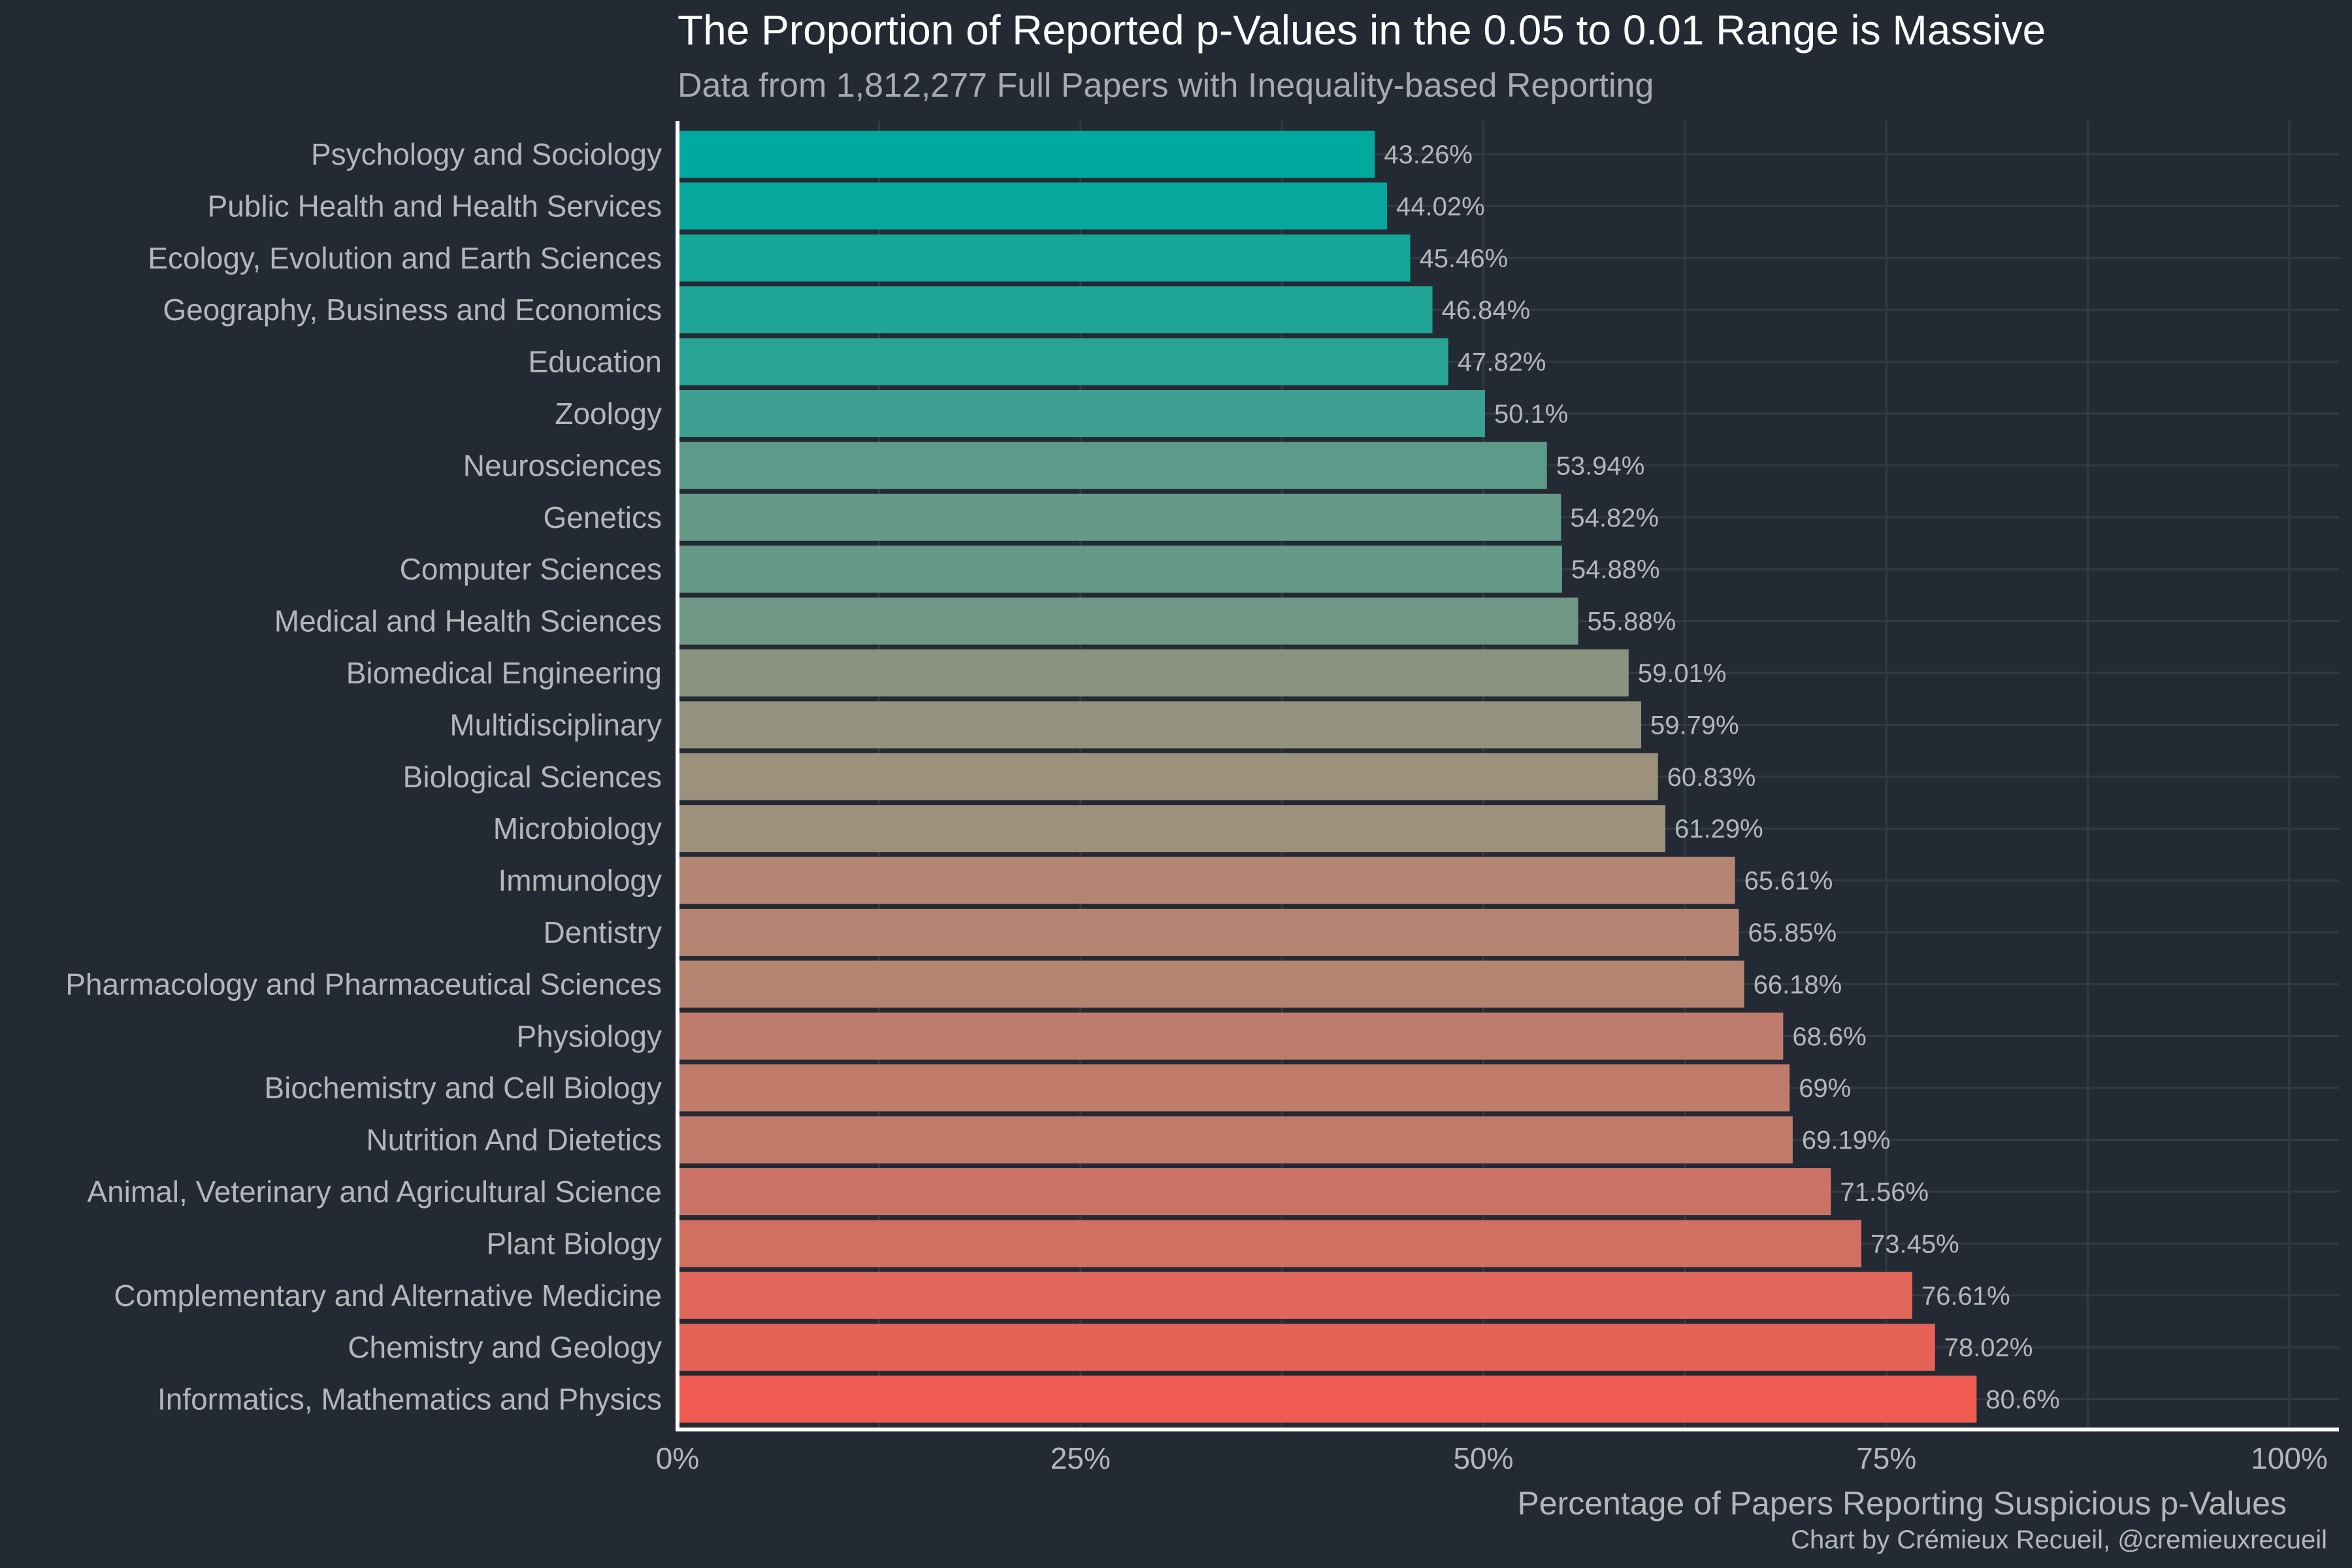 The width and height of the screenshot is (2352, 1568). What do you see at coordinates (577, 828) in the screenshot?
I see `category-label: Microbiology` at bounding box center [577, 828].